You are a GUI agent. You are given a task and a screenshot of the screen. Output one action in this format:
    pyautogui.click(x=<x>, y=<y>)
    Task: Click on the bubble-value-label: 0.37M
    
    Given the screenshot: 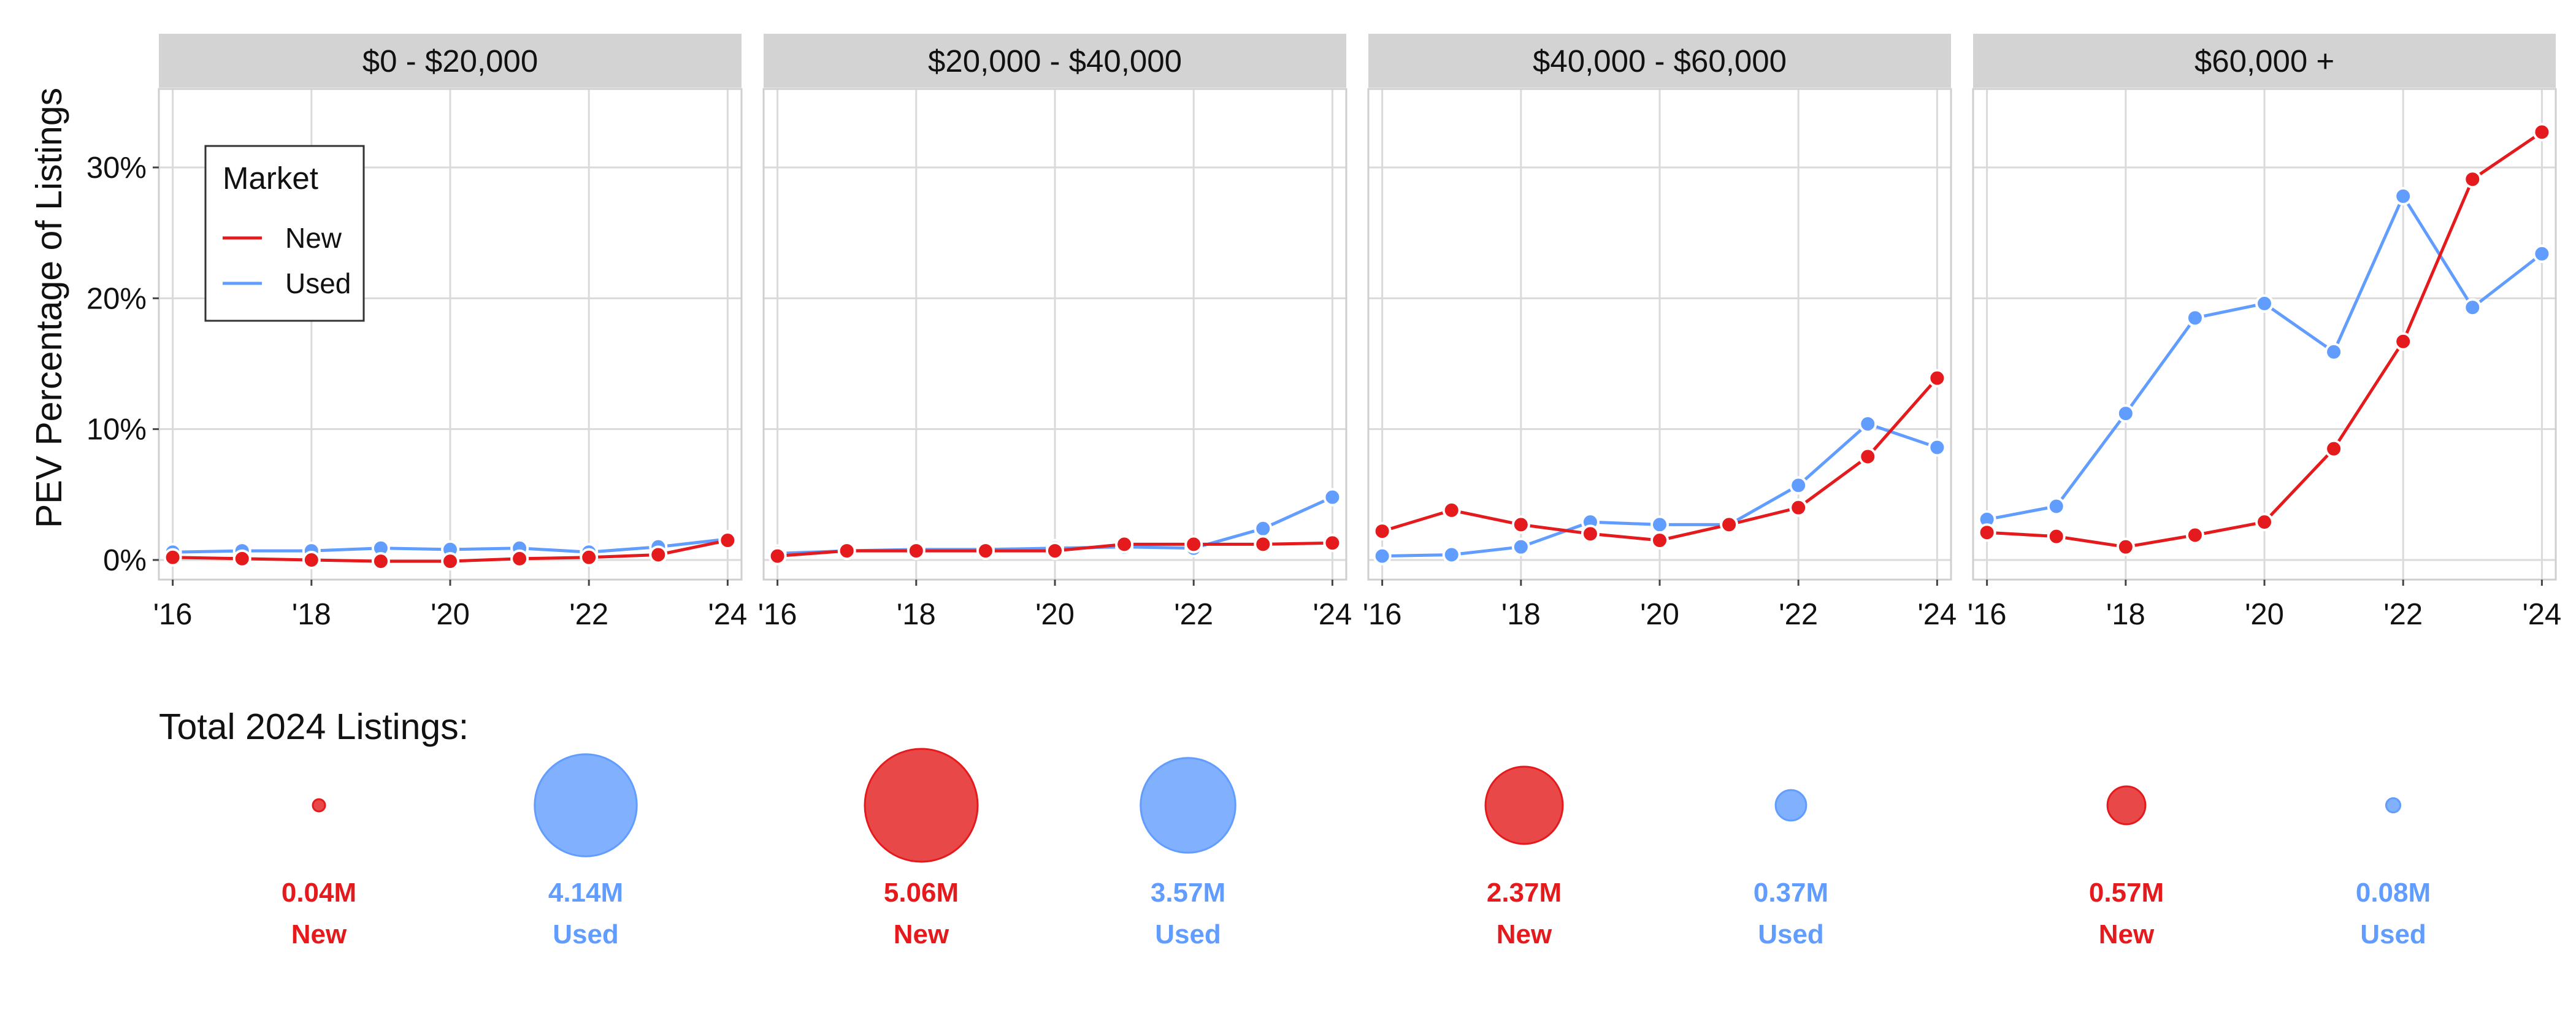 What is the action you would take?
    pyautogui.click(x=1791, y=893)
    